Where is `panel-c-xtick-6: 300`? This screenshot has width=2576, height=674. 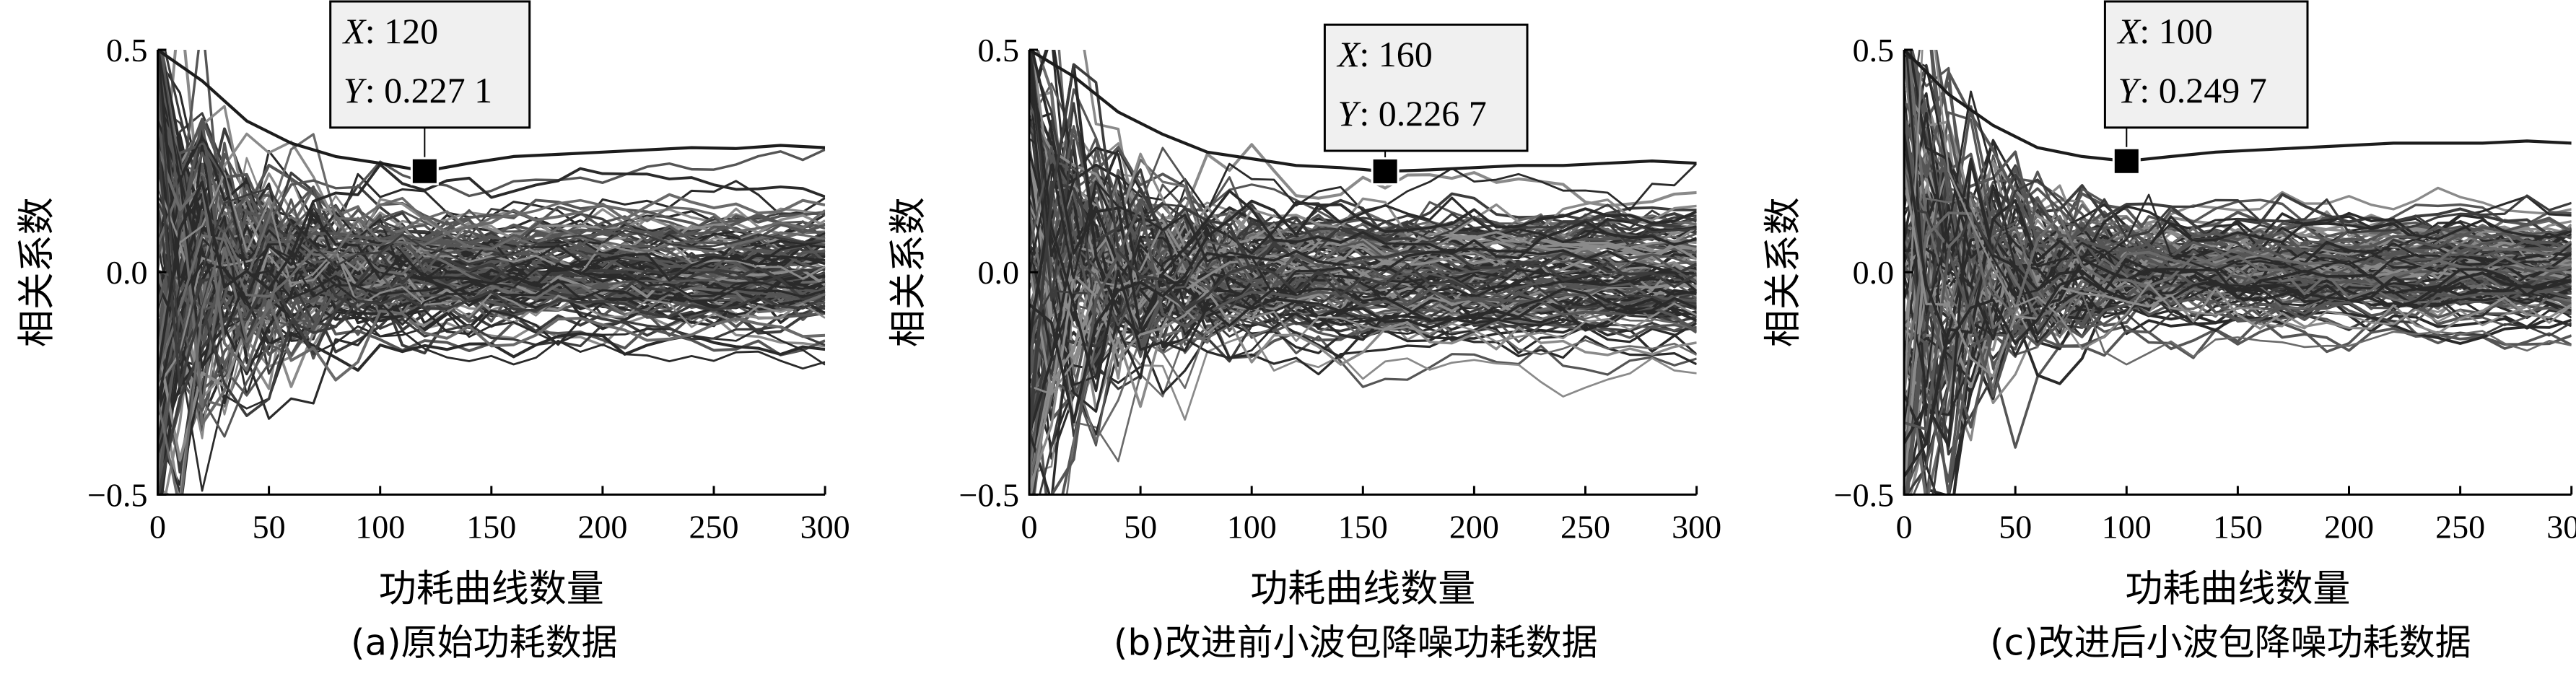
panel-c-xtick-6: 300 is located at coordinates (2561, 526).